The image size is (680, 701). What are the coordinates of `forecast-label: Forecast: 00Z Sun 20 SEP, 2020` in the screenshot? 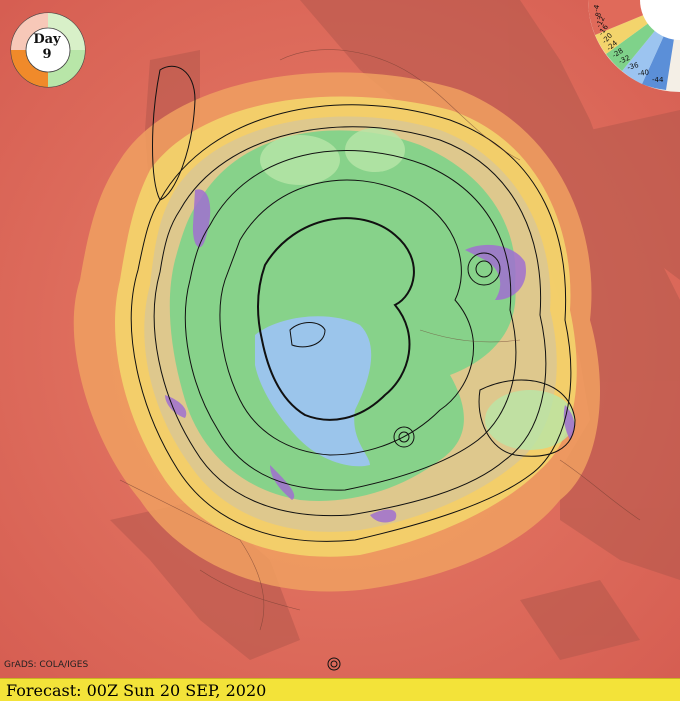 It's located at (136, 690).